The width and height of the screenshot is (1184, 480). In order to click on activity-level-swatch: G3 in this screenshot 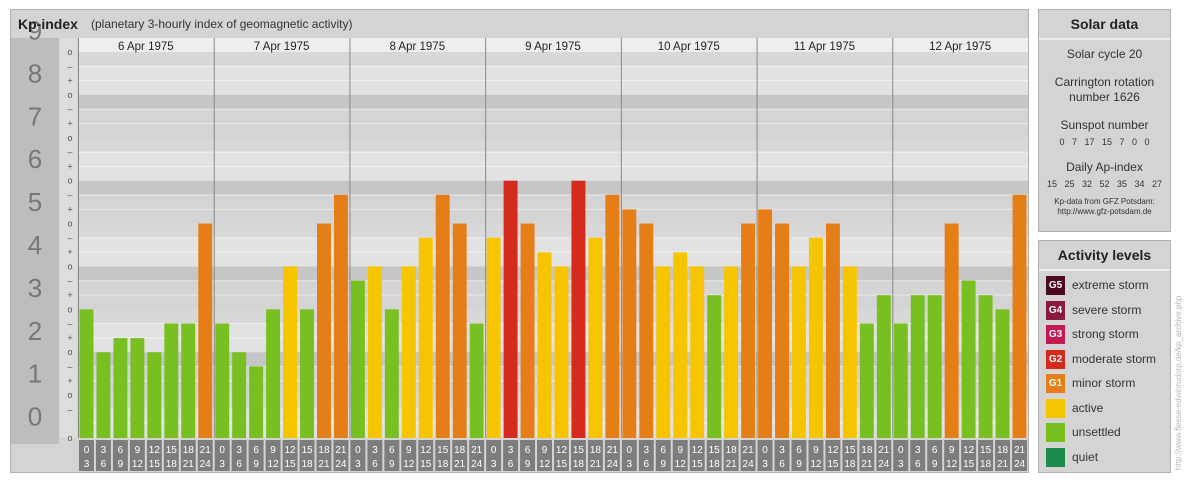, I will do `click(1055, 334)`.